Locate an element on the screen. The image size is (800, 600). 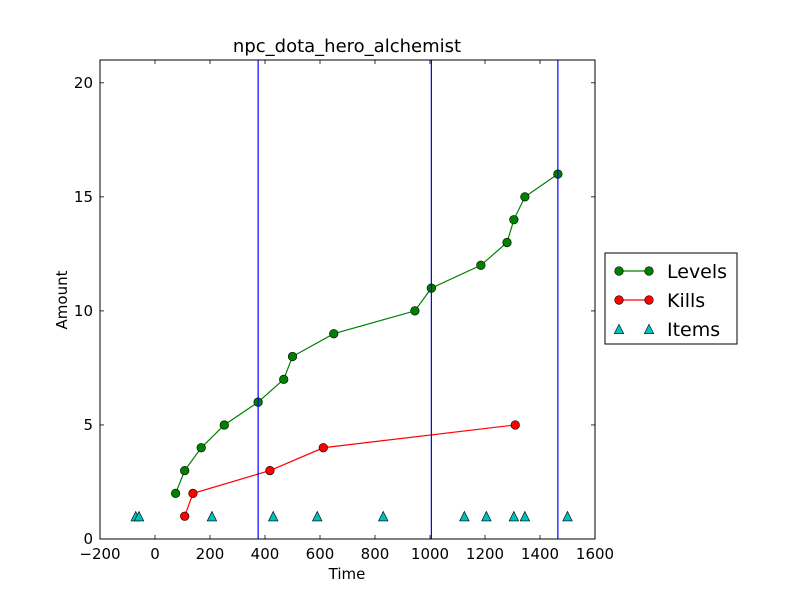
chart-title: npc_dota_hero_alchemist is located at coordinates (347, 46).